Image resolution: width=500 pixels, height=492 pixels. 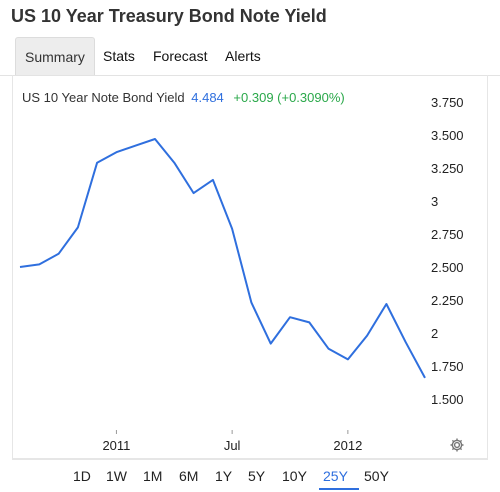 What do you see at coordinates (169, 16) in the screenshot?
I see `page-title: US 10 Year Treasury Bond Note Yield` at bounding box center [169, 16].